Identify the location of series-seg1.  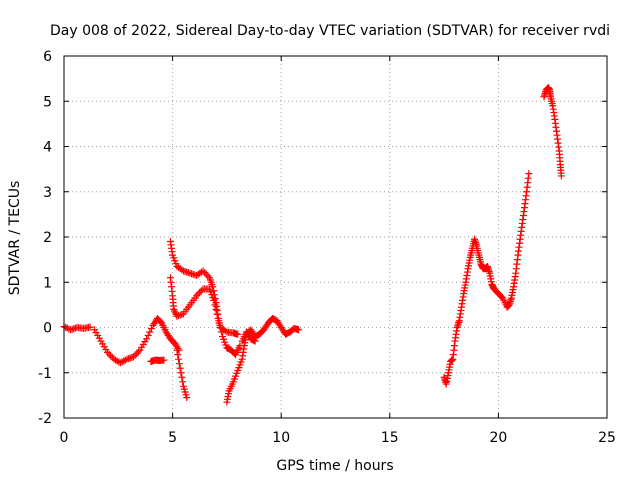
(77, 328).